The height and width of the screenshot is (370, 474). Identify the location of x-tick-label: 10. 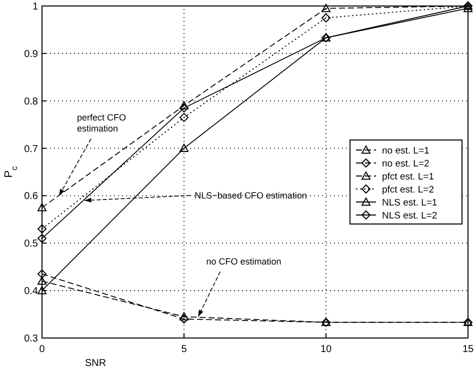
(326, 349).